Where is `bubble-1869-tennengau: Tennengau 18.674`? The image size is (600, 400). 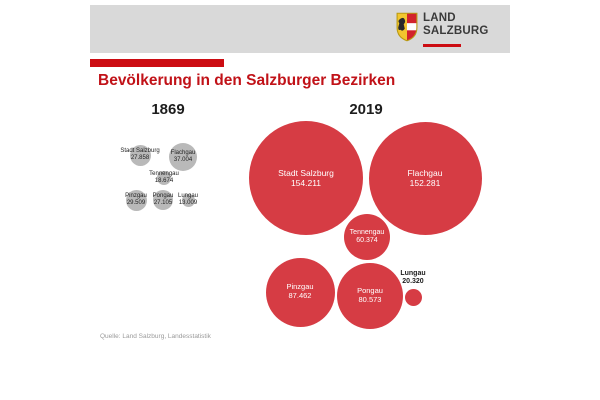
bubble-1869-tennengau: Tennengau 18.674 is located at coordinates (164, 178).